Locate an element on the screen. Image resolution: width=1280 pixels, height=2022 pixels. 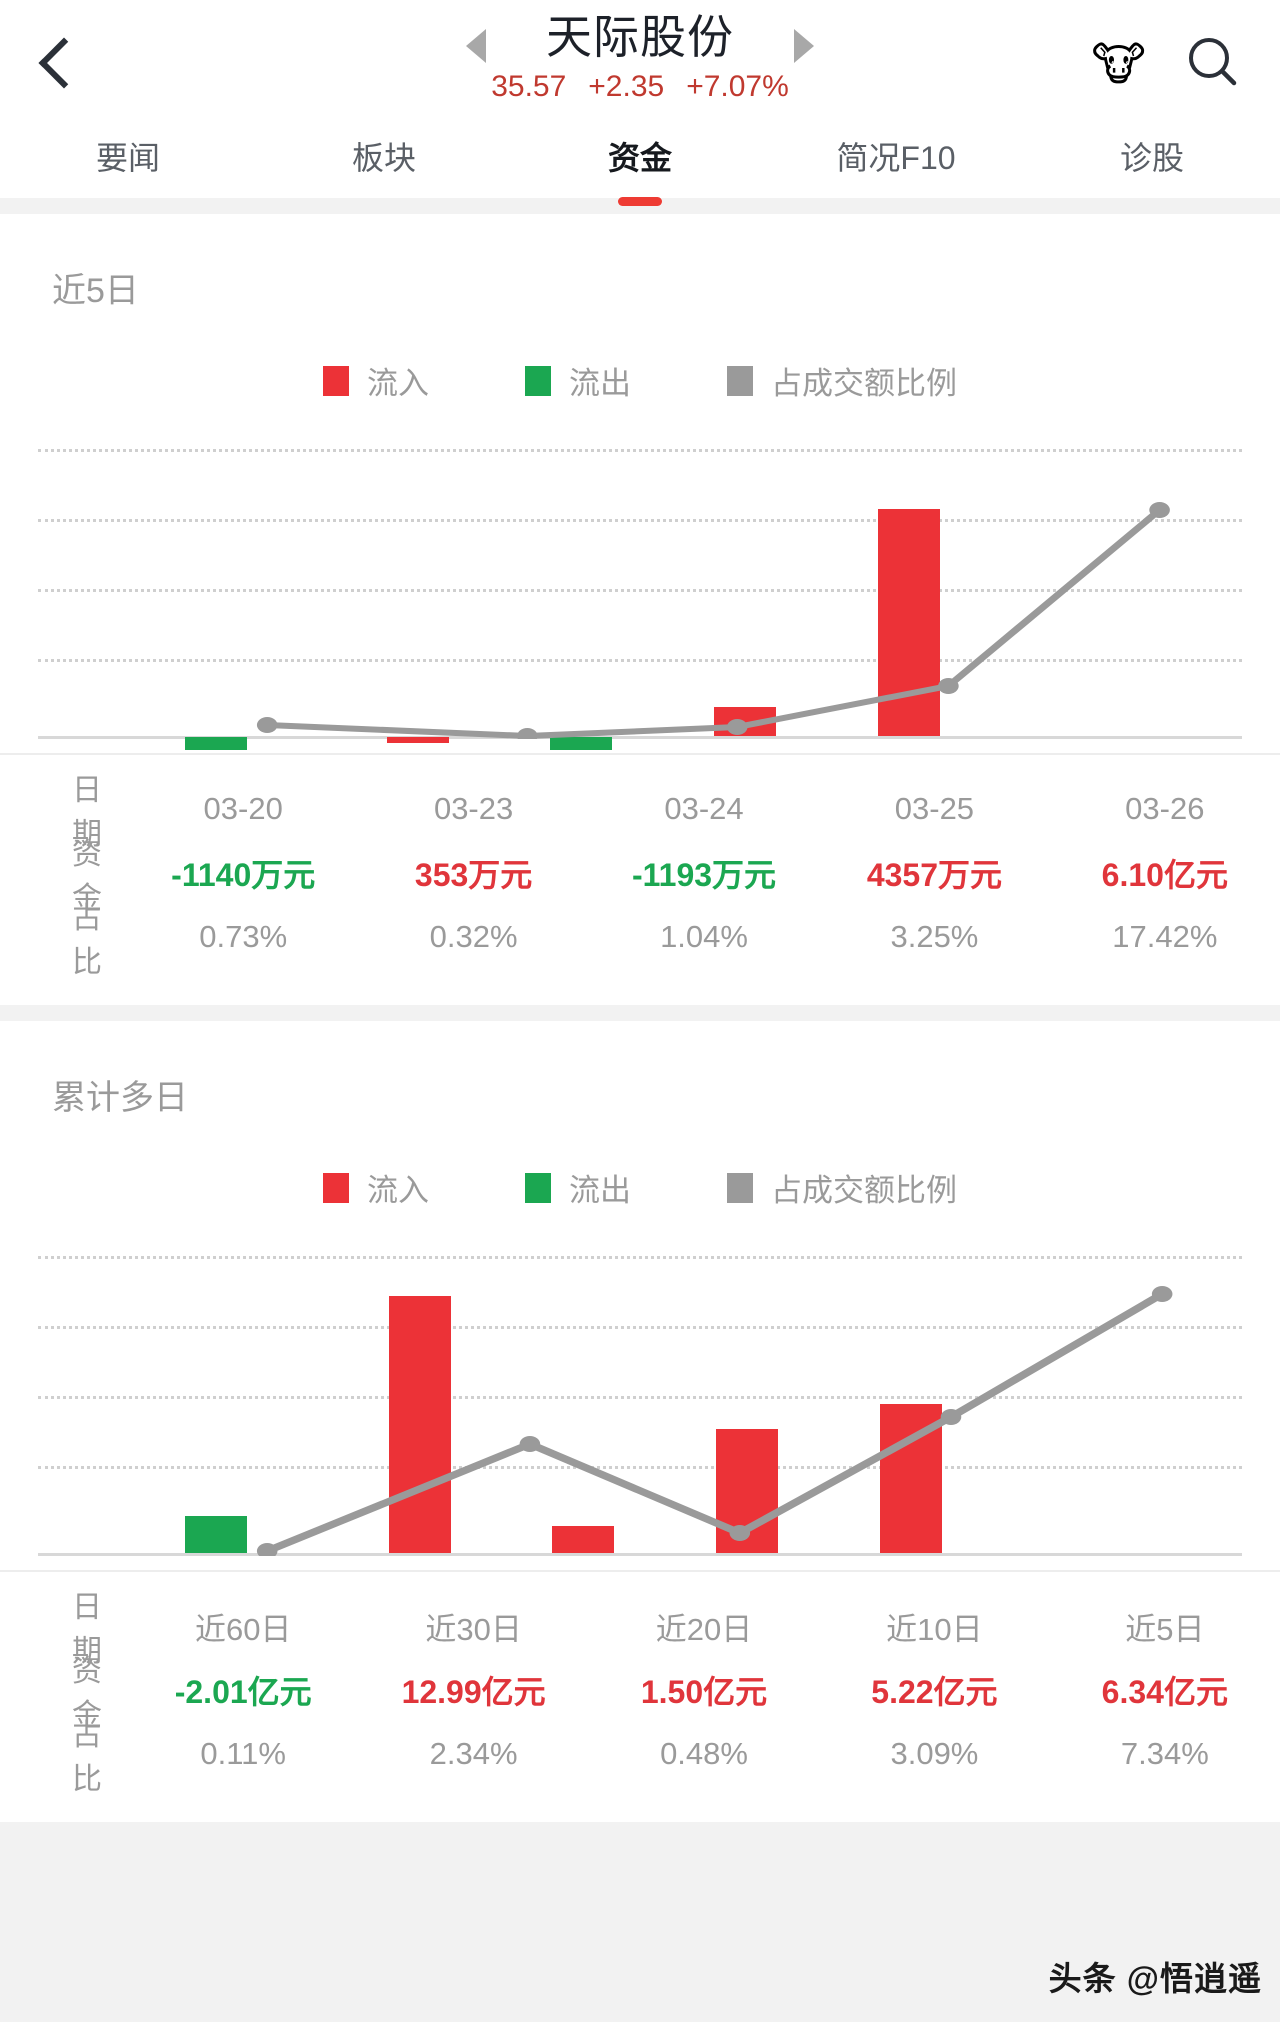
ratio-cell-4: 17.42% is located at coordinates (1165, 936).